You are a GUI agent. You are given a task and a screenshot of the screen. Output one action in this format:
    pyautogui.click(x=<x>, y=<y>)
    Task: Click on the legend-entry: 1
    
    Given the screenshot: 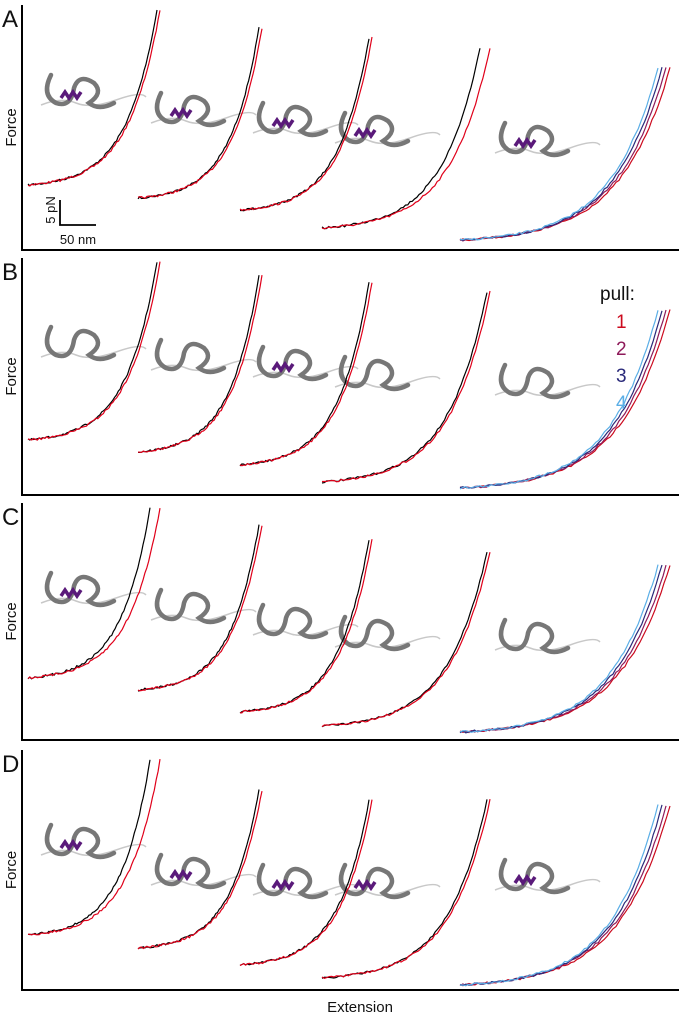 What is the action you would take?
    pyautogui.click(x=621, y=322)
    